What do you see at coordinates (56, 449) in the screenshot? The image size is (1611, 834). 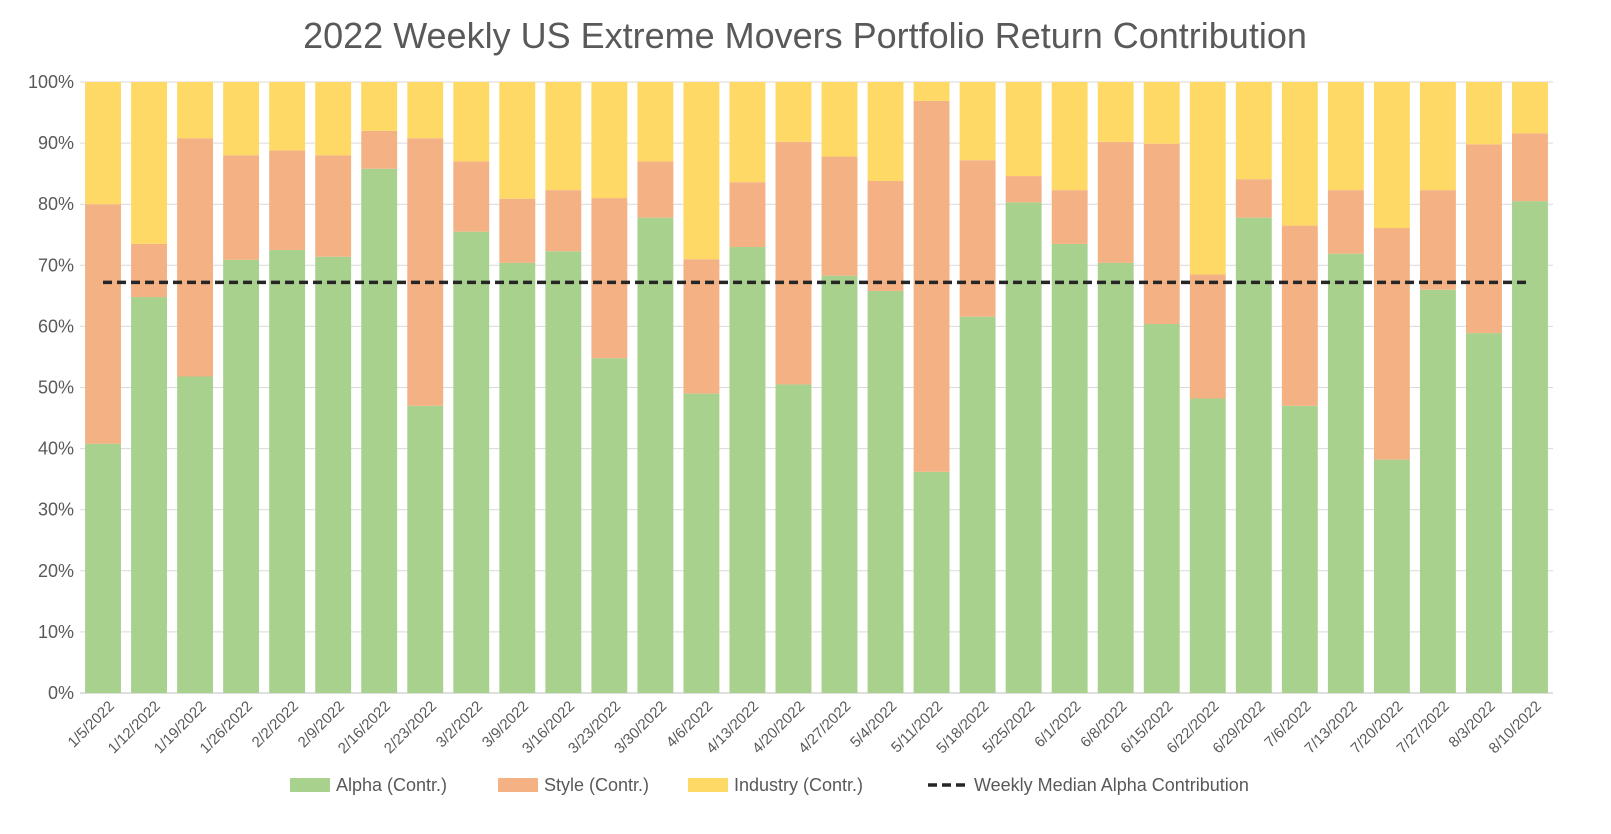 I see `y-tick-label: 40%` at bounding box center [56, 449].